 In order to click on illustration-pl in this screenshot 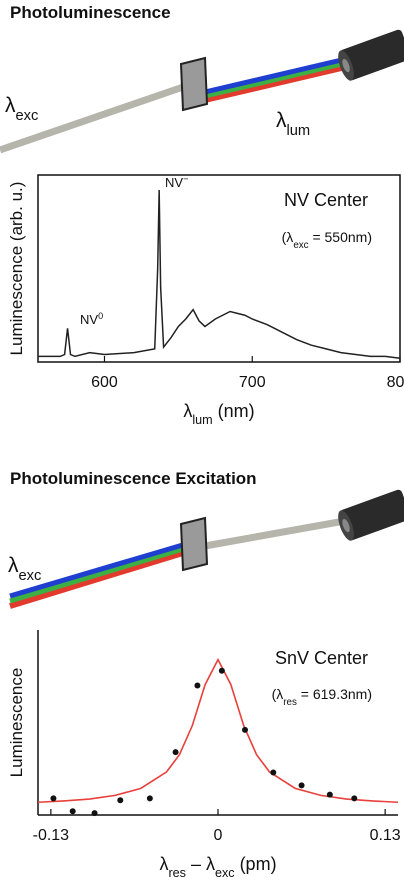, I will do `click(202, 91)`.